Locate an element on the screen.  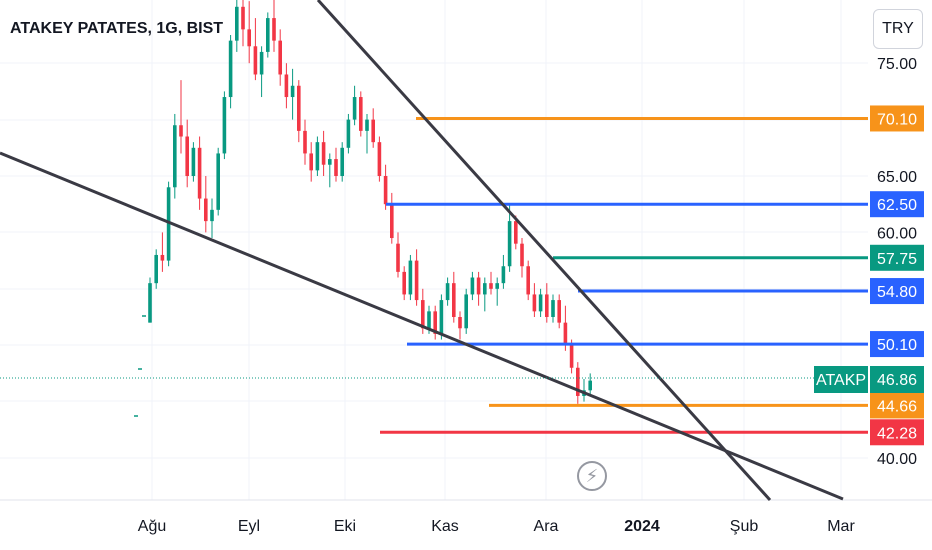
level-badge-text: 50.10 is located at coordinates (897, 345).